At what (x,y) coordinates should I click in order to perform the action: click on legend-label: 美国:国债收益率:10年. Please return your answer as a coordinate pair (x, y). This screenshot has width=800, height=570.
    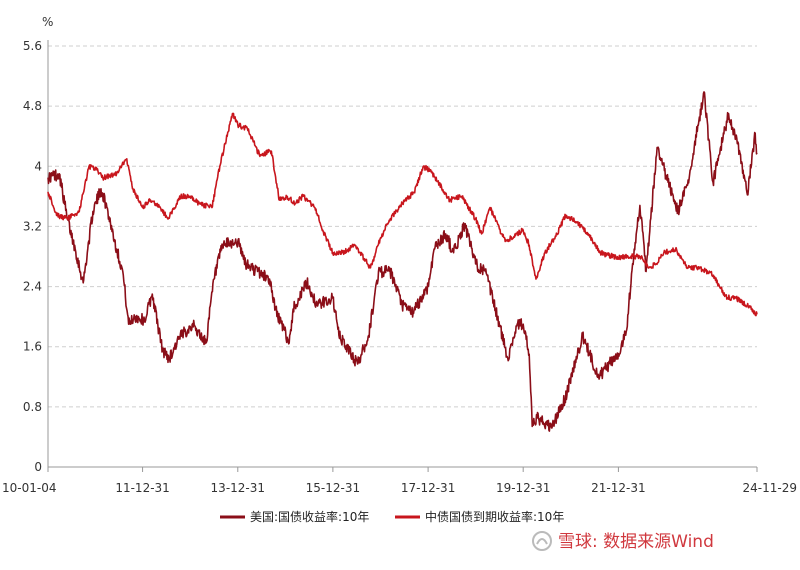
    Looking at the image, I should click on (309, 516).